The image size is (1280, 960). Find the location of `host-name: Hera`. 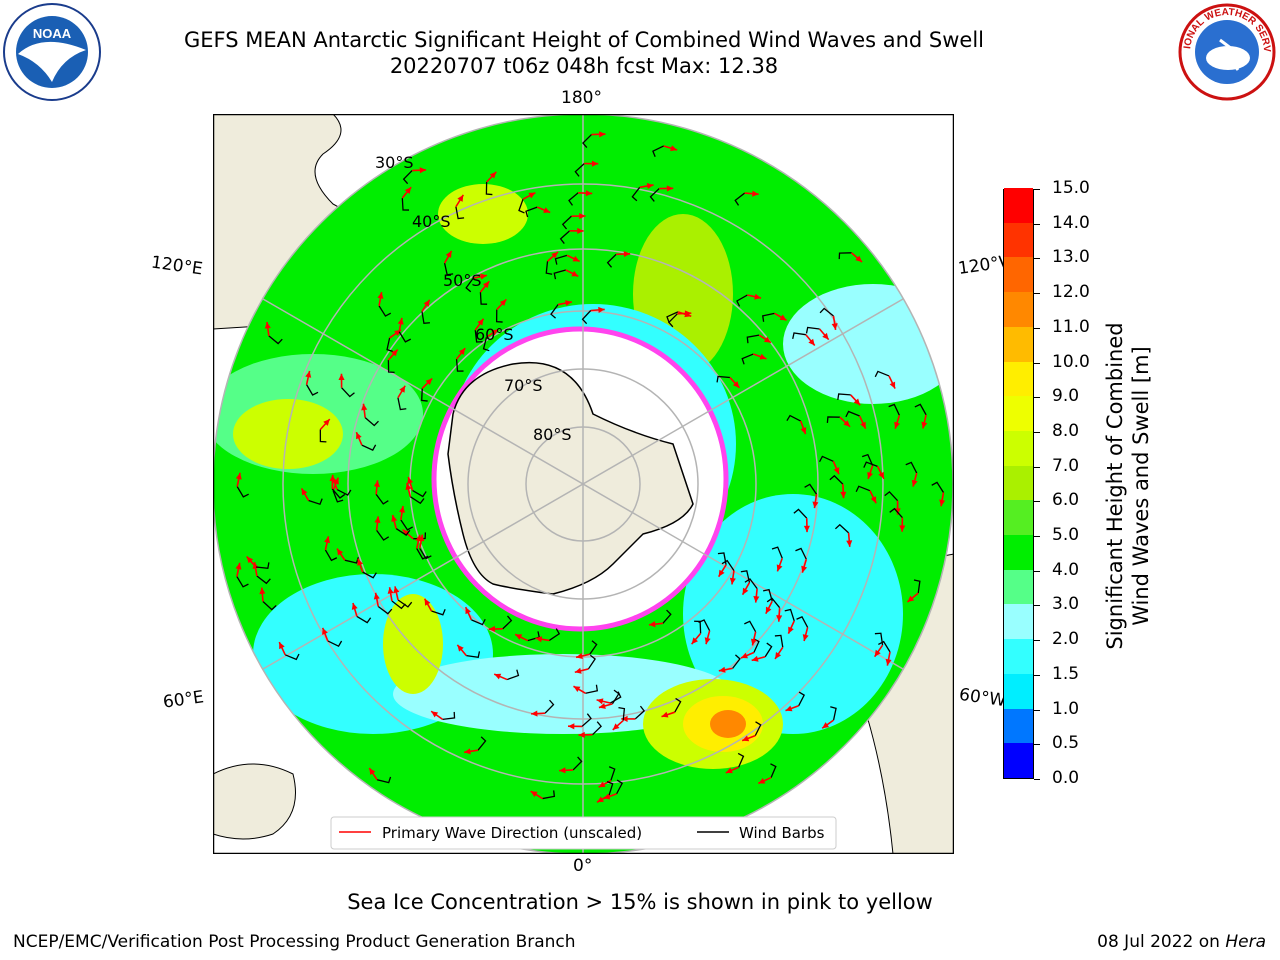

host-name: Hera is located at coordinates (1245, 942).